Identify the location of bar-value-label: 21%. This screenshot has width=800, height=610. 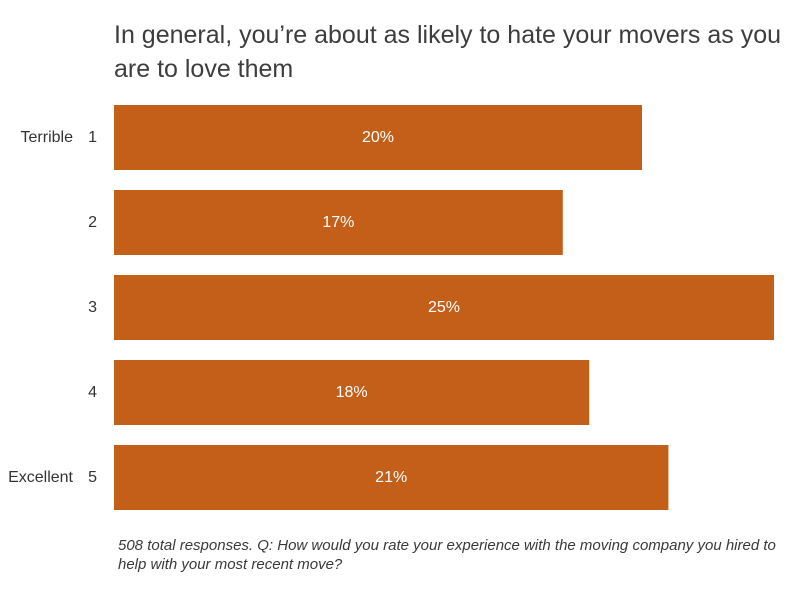
(391, 477).